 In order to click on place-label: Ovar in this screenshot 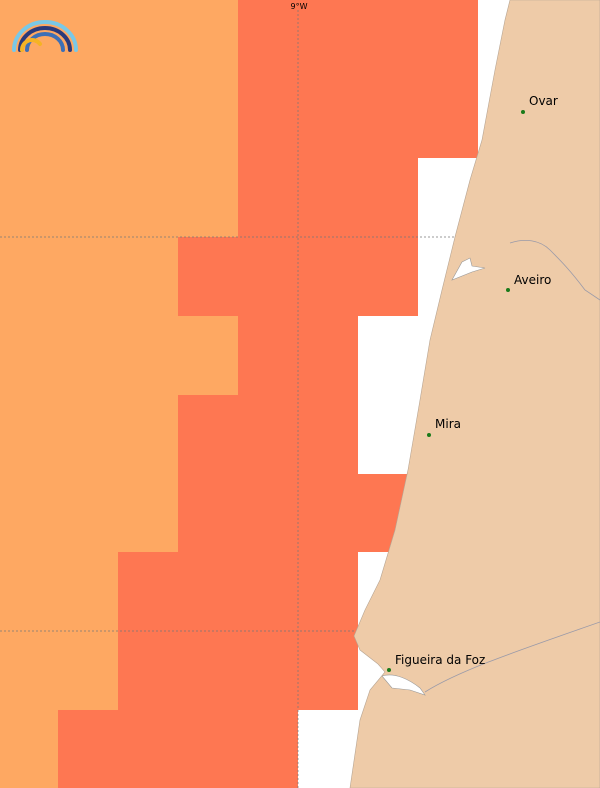, I will do `click(543, 101)`.